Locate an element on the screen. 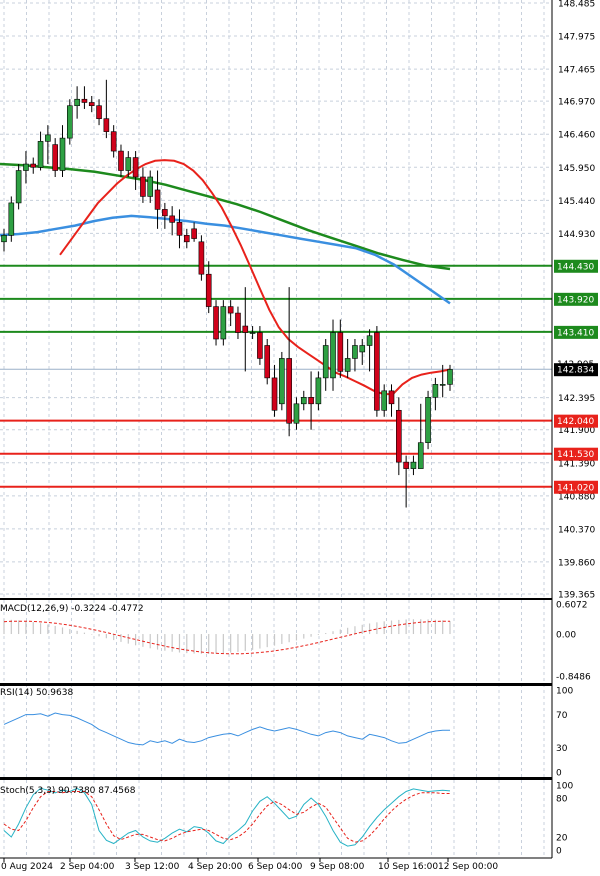 This screenshot has height=876, width=600. mid-moving-average-line is located at coordinates (225, 259).